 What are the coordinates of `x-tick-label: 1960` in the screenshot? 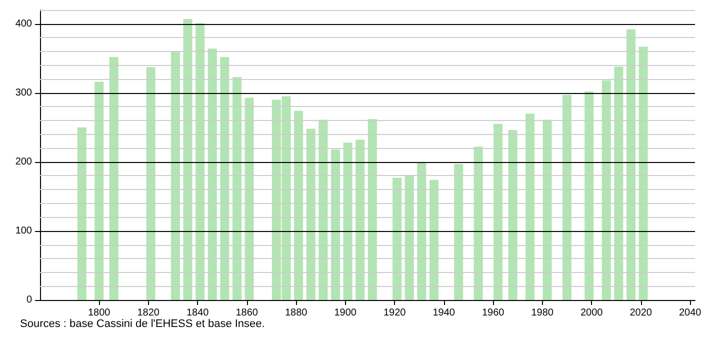 It's located at (493, 313).